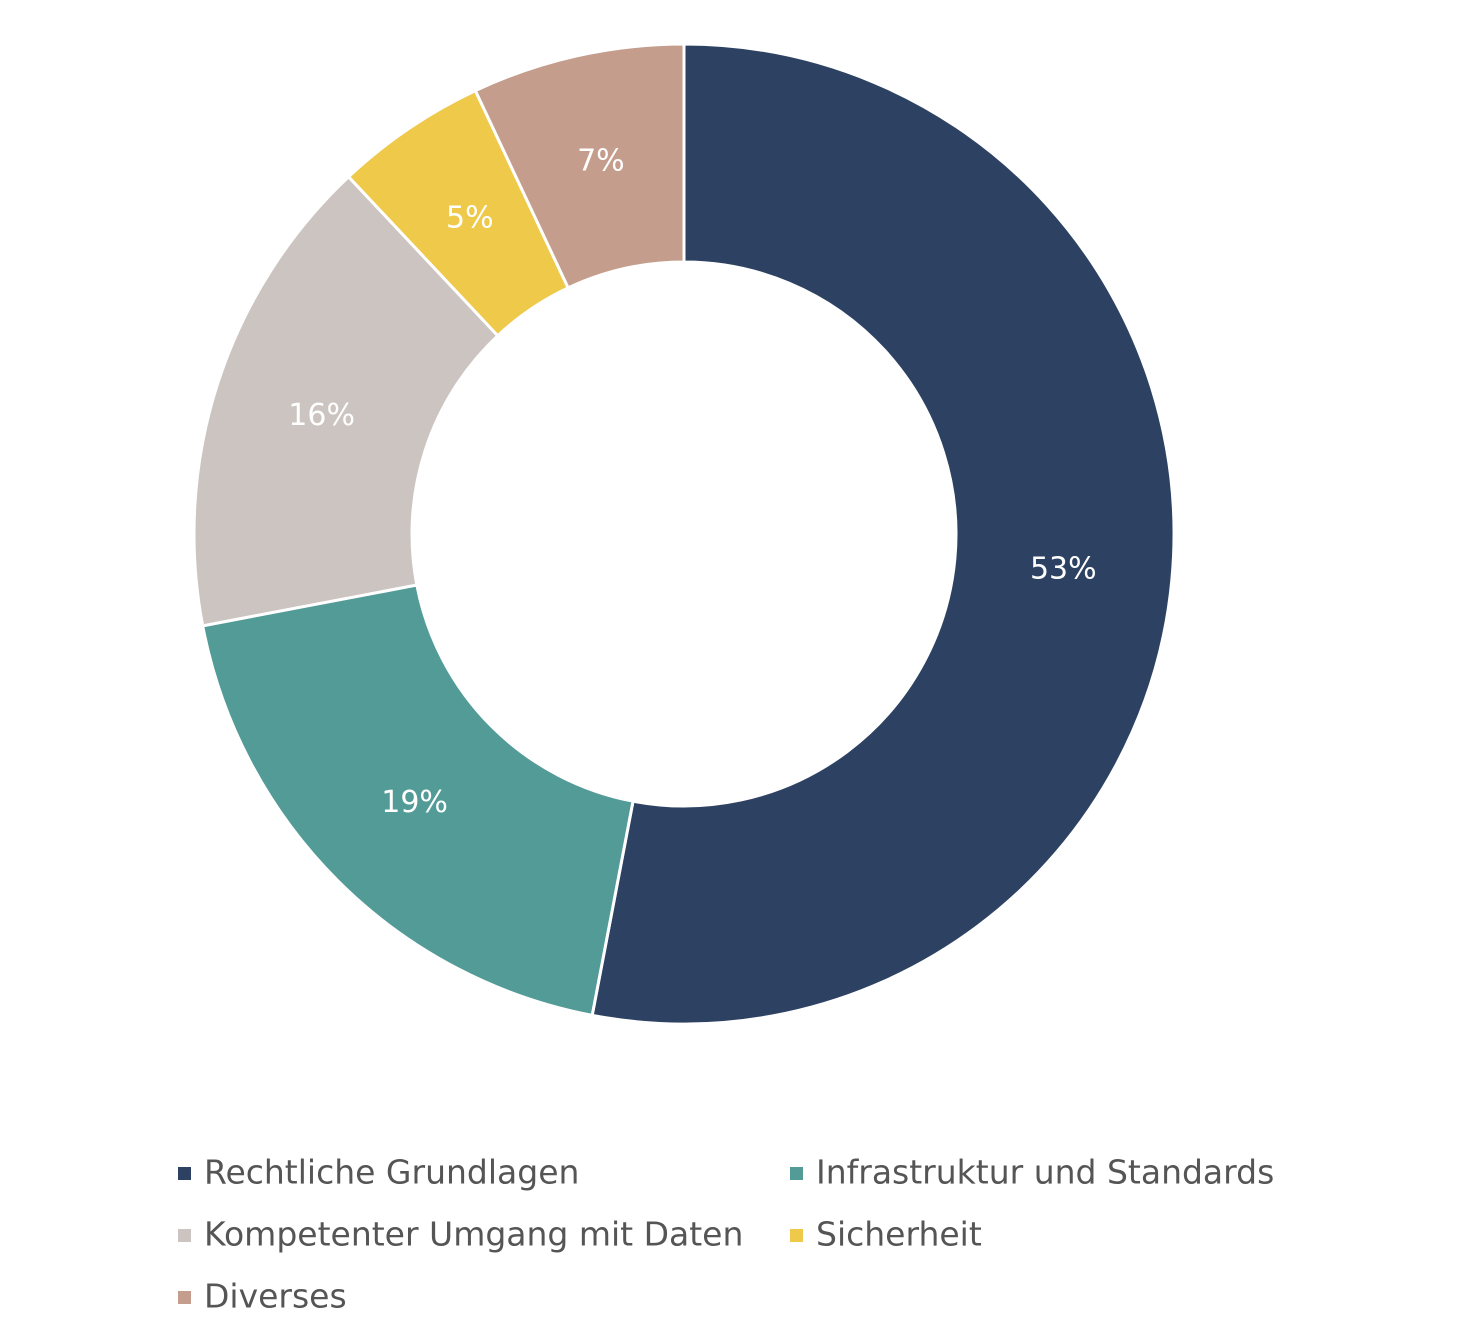 The width and height of the screenshot is (1478, 1322). What do you see at coordinates (321, 415) in the screenshot?
I see `value-label: 16%` at bounding box center [321, 415].